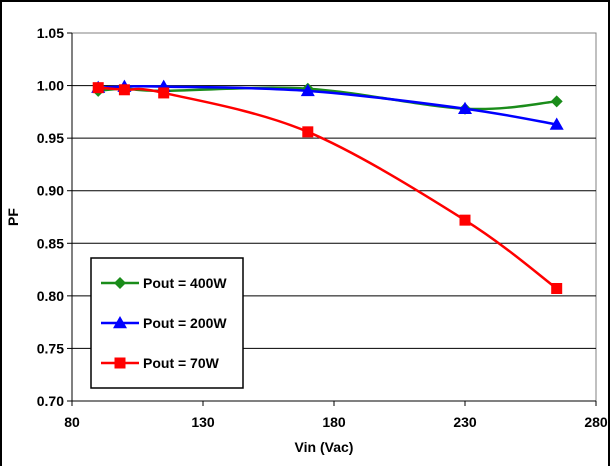  What do you see at coordinates (50, 348) in the screenshot?
I see `y-tick-label: 0.75` at bounding box center [50, 348].